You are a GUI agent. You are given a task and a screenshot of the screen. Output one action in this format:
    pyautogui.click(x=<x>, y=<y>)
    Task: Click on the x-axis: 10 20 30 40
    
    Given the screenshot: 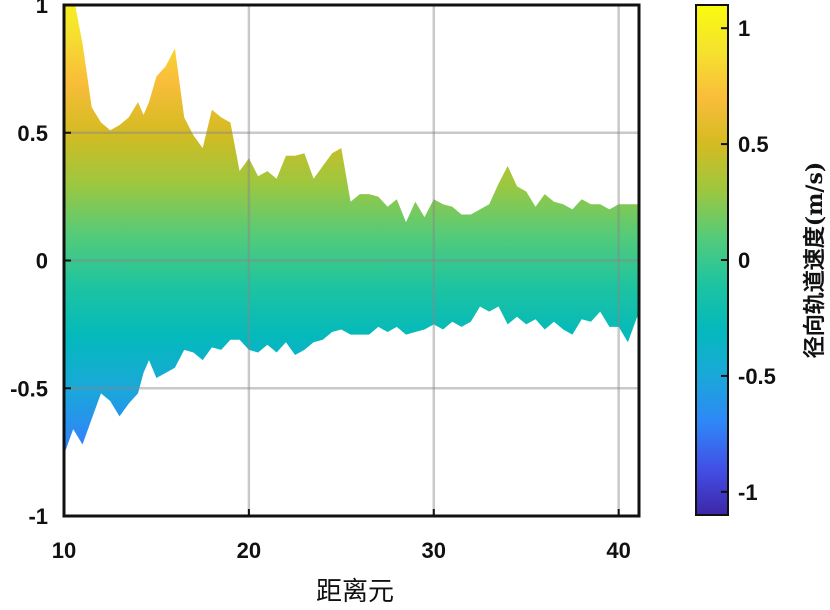 What is the action you would take?
    pyautogui.click(x=341, y=536)
    